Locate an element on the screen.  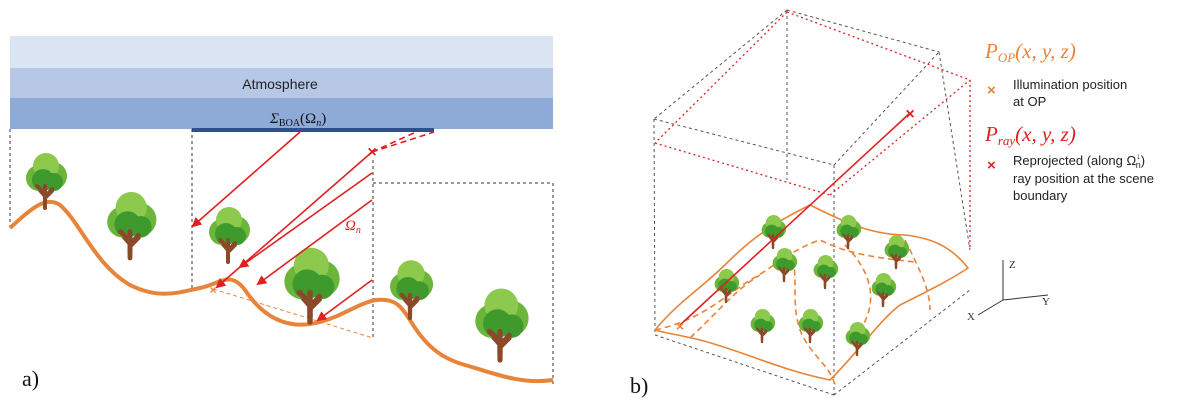
legend-ray-line1: Reprojected (along Ω↓ n) is located at coordinates (1079, 160).